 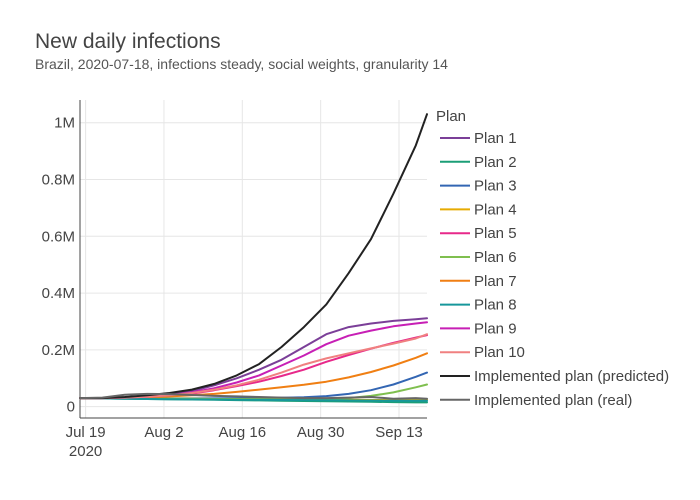 What do you see at coordinates (495, 162) in the screenshot?
I see `legend-label: Plan 2` at bounding box center [495, 162].